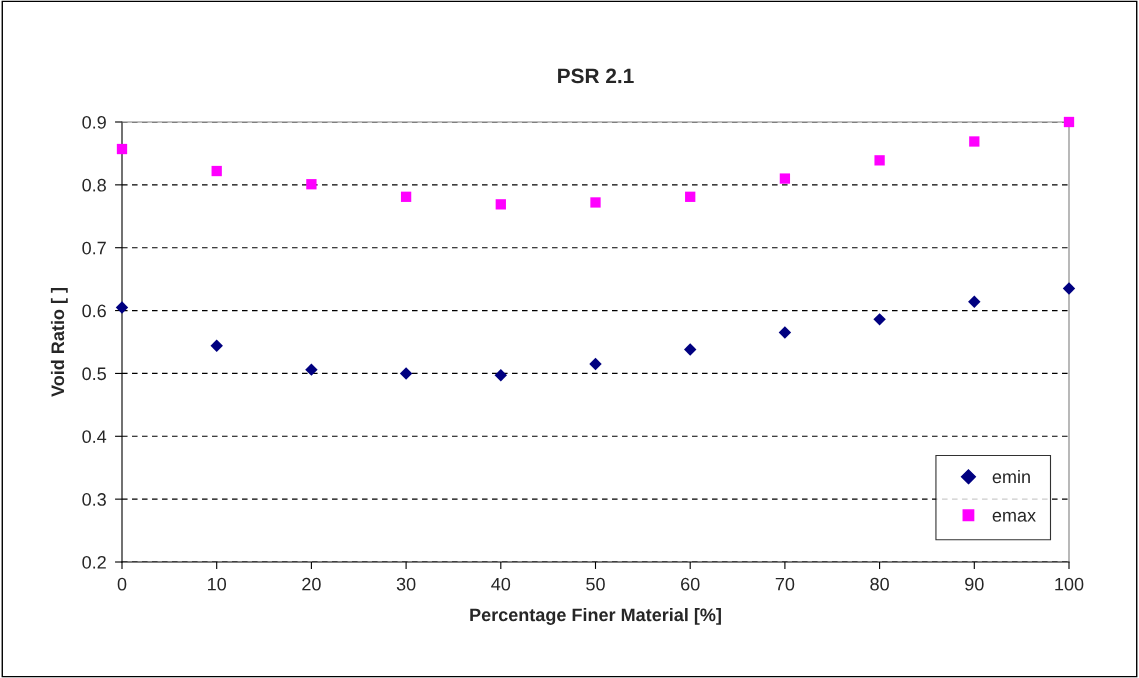 The image size is (1139, 678). I want to click on x-tick-label: 40, so click(501, 584).